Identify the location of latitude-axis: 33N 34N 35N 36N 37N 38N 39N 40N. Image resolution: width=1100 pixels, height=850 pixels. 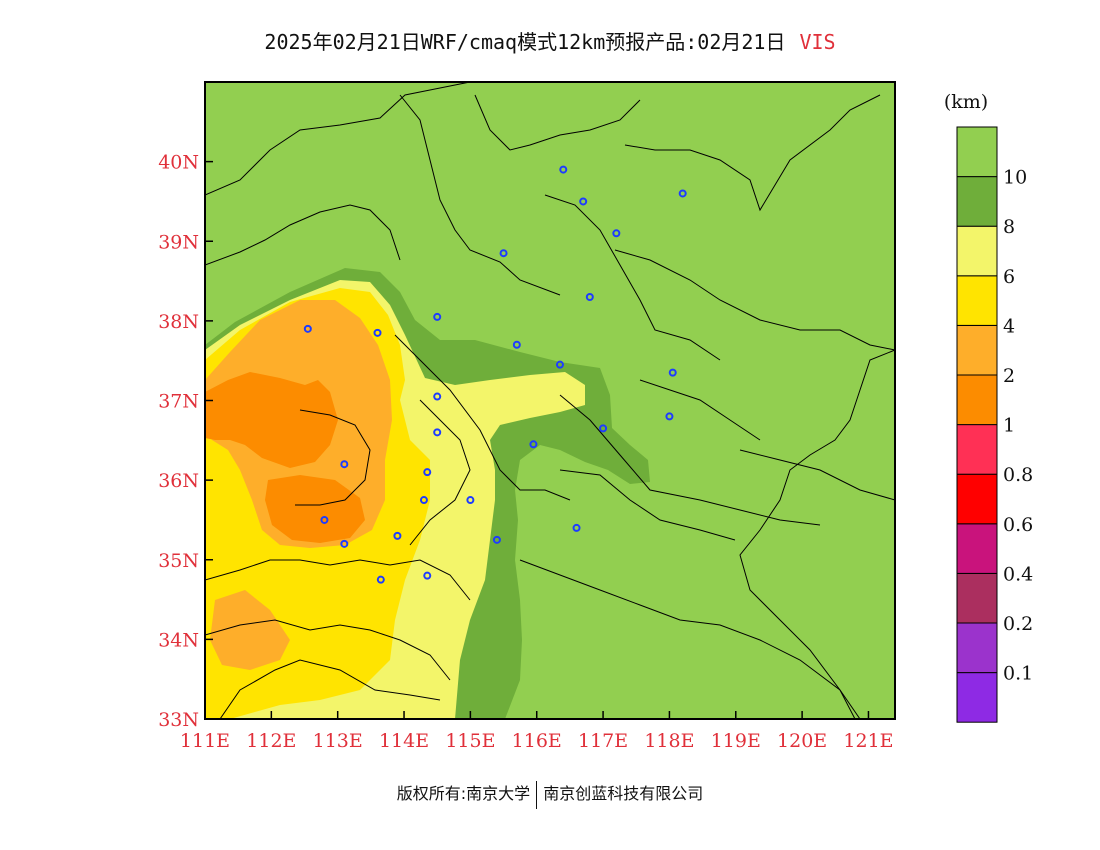
(185, 441).